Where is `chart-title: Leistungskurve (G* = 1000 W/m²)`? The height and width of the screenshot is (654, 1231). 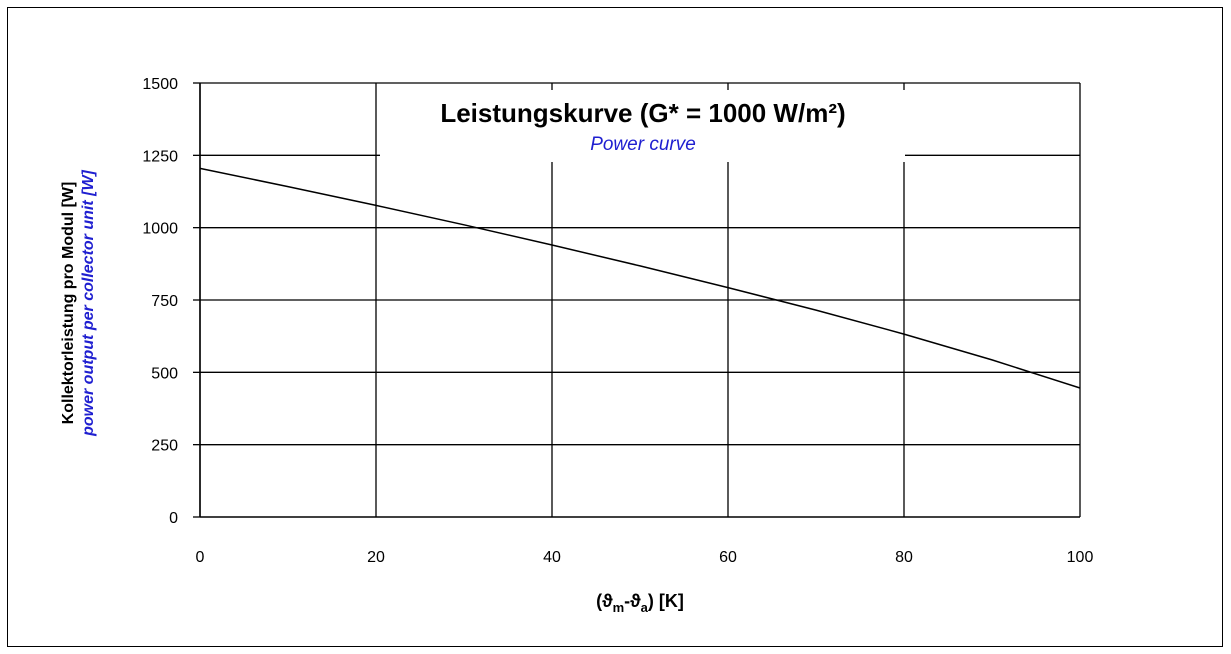 chart-title: Leistungskurve (G* = 1000 W/m²) is located at coordinates (642, 113).